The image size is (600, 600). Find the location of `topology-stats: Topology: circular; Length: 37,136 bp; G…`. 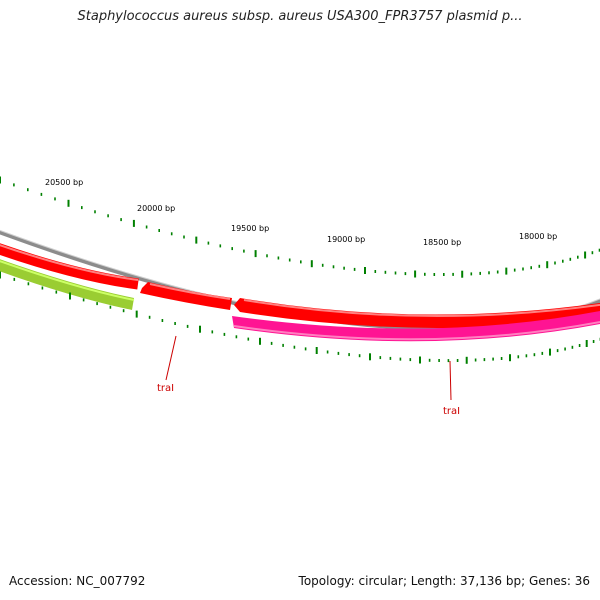

topology-stats: Topology: circular; Length: 37,136 bp; G… is located at coordinates (444, 581).